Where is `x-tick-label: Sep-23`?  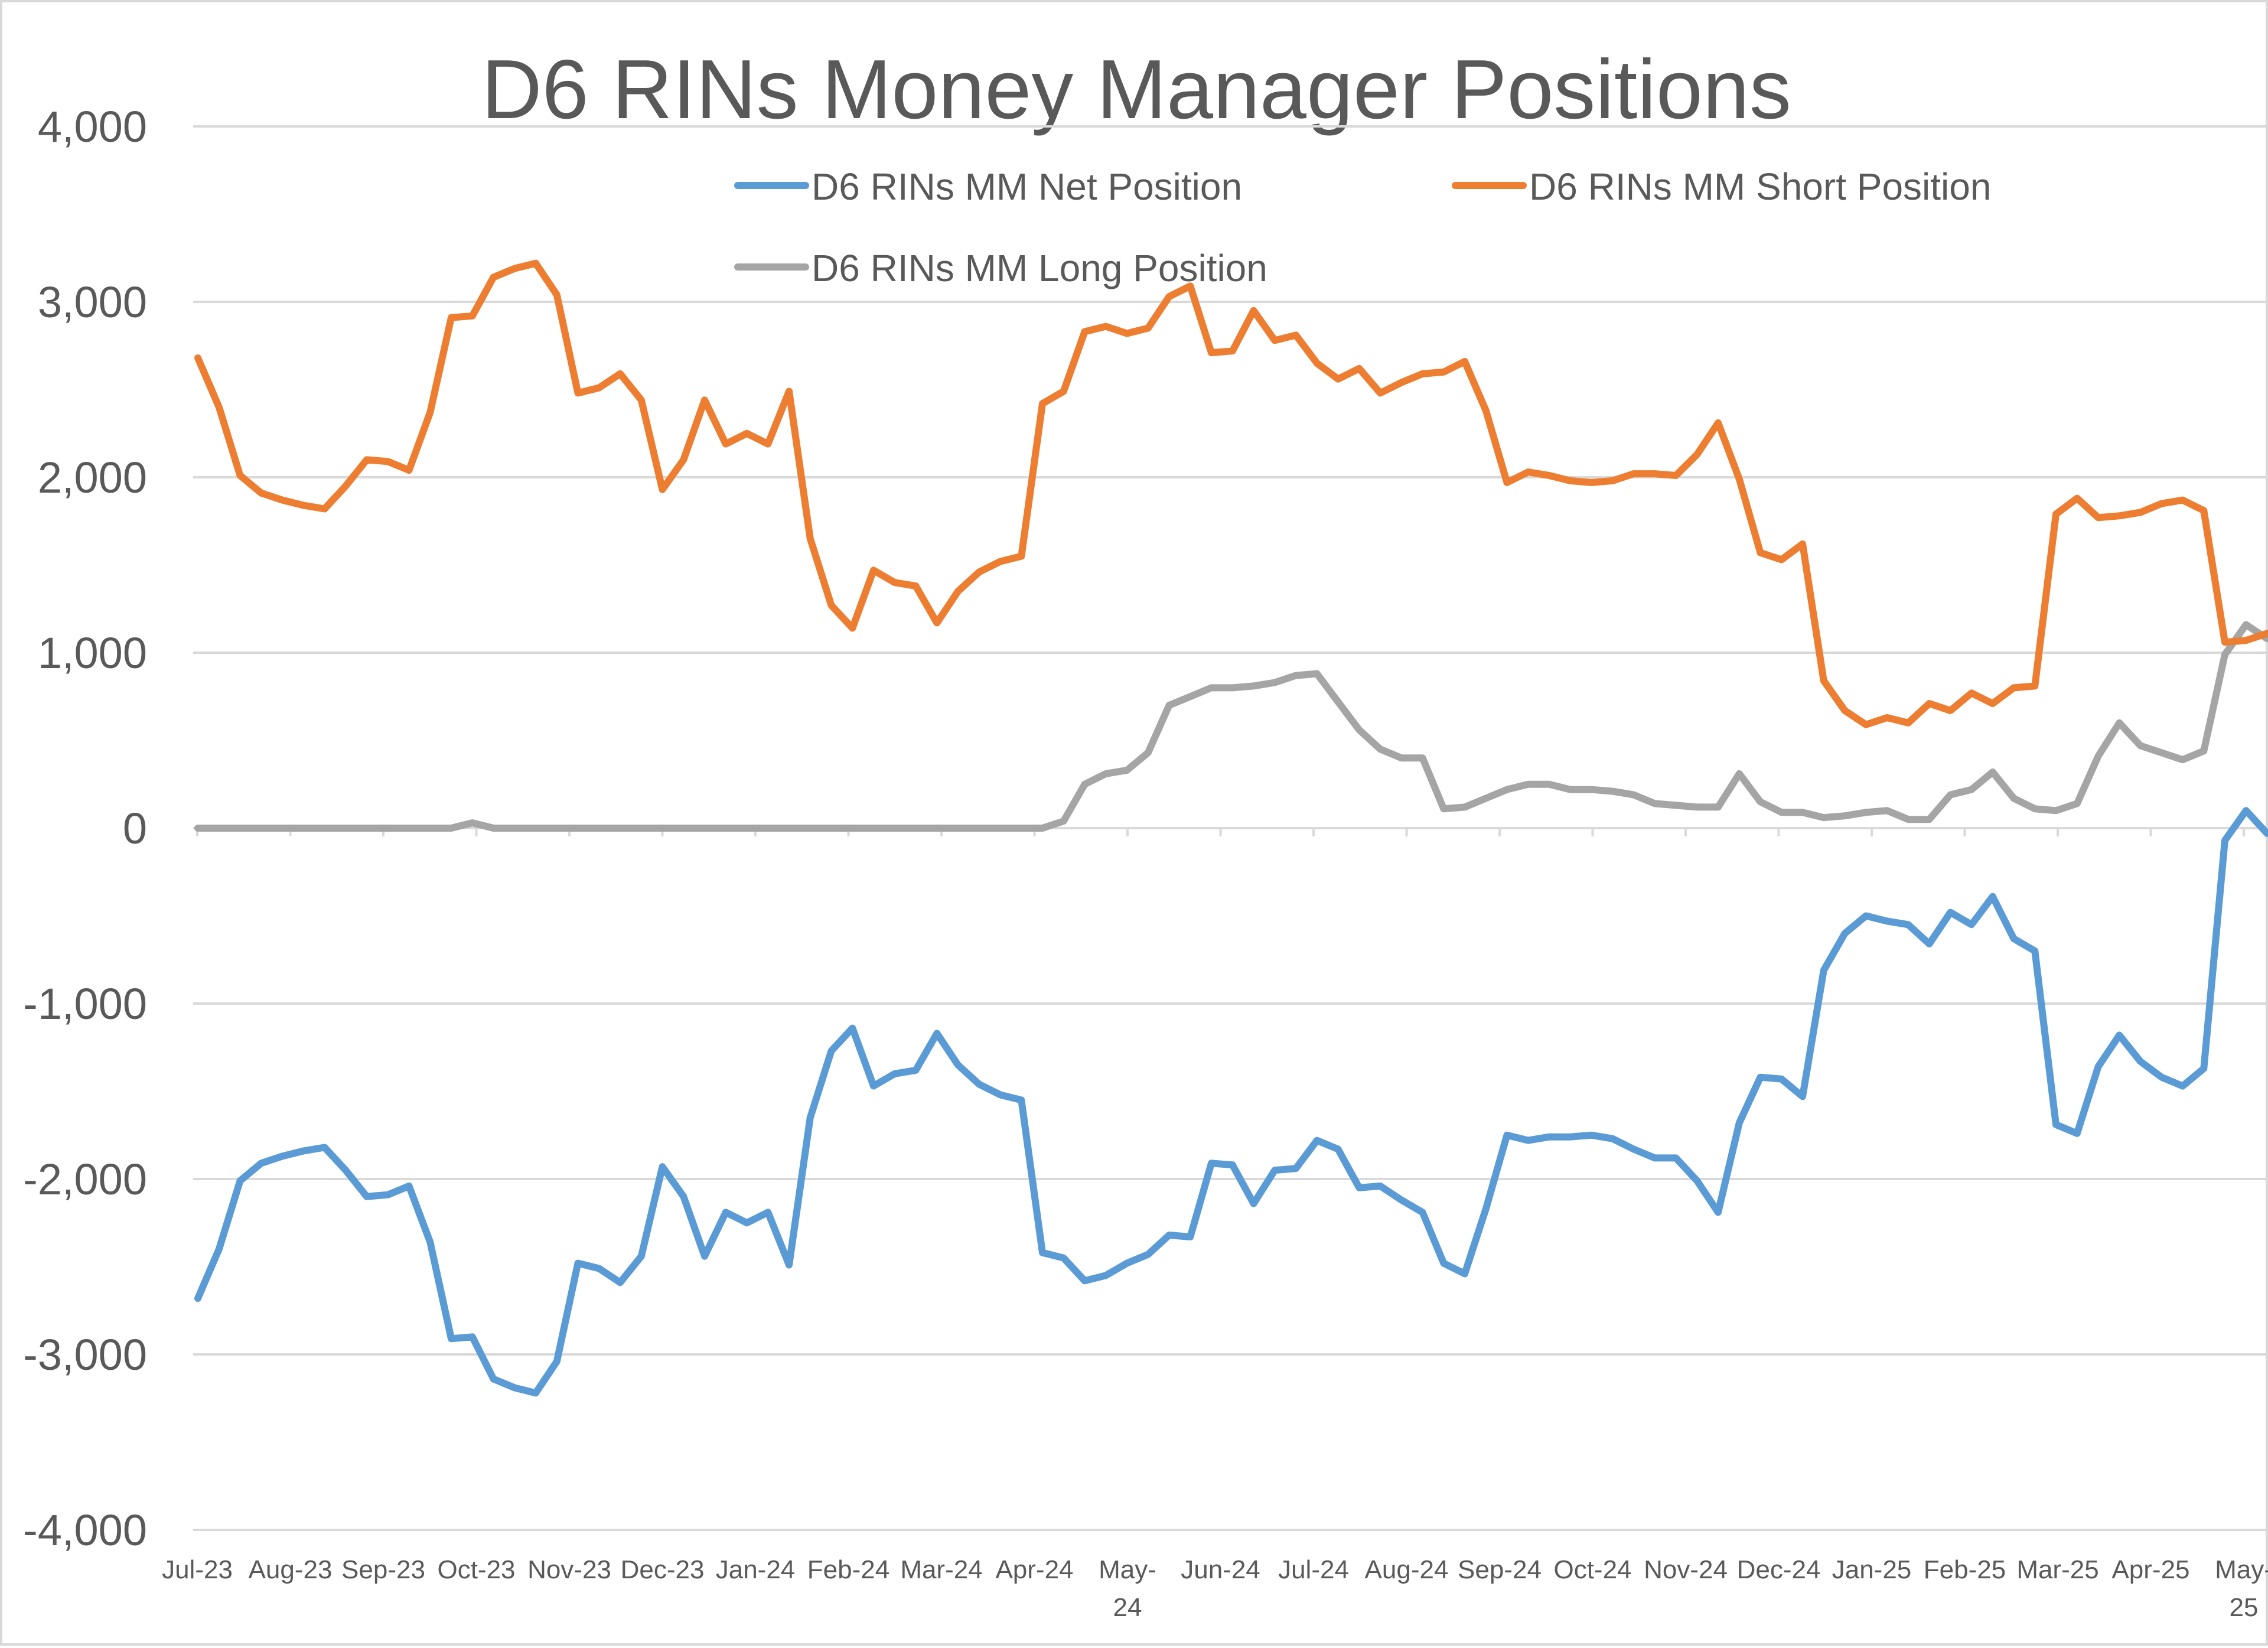 x-tick-label: Sep-23 is located at coordinates (383, 1569).